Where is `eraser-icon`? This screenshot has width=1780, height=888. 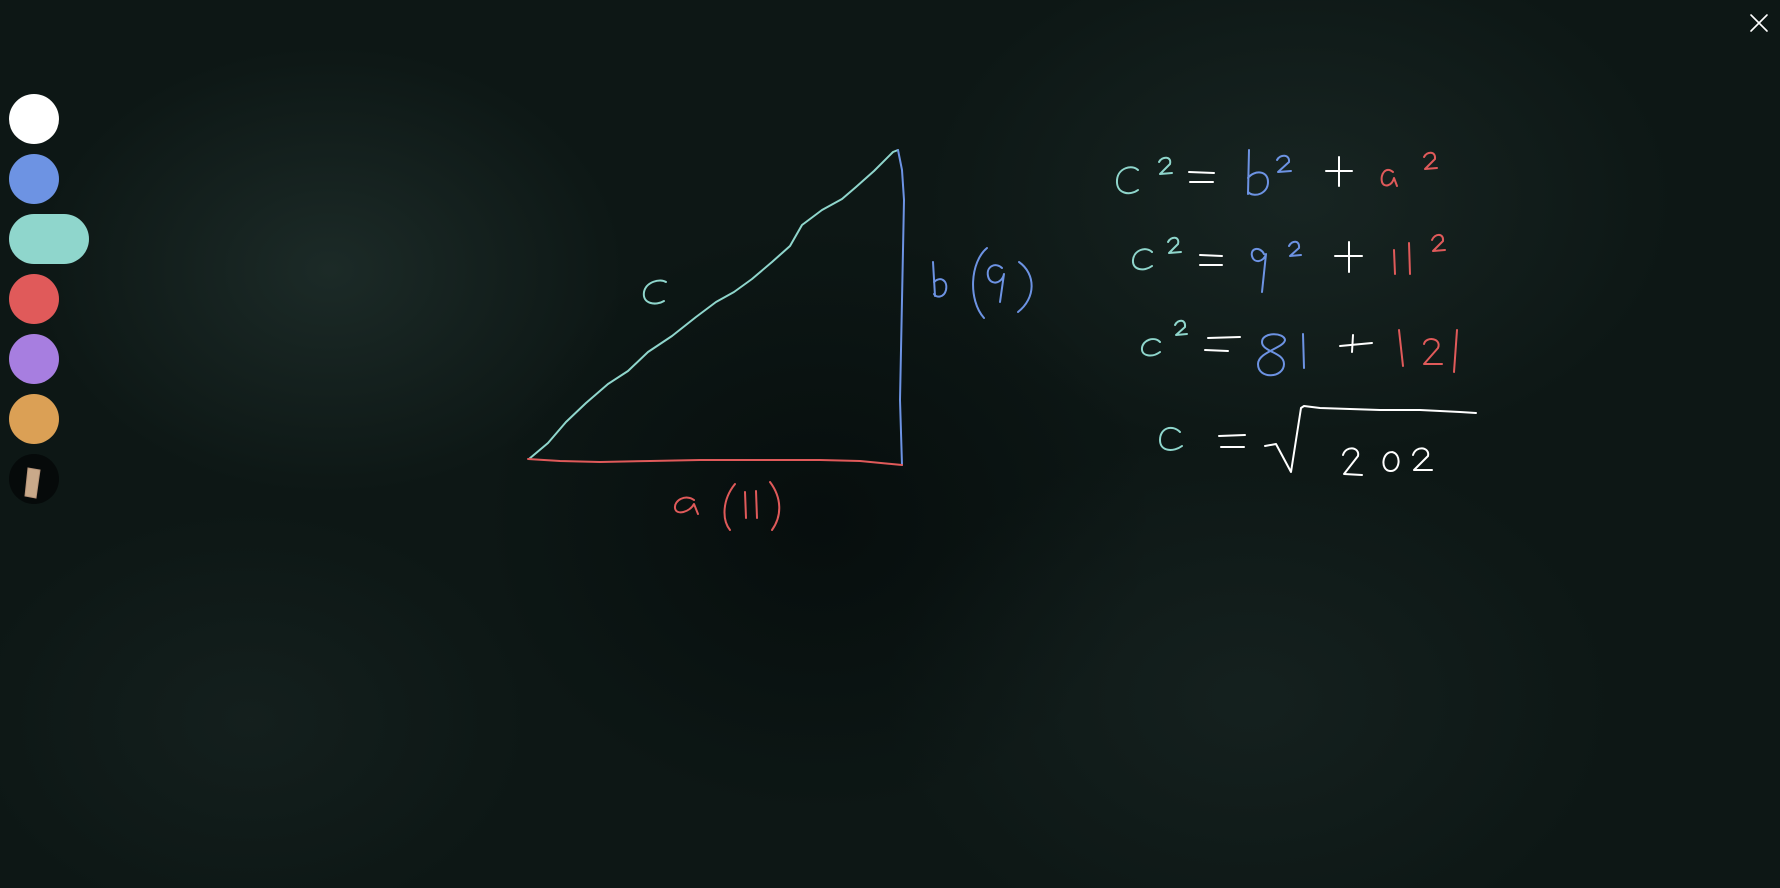 eraser-icon is located at coordinates (32, 483).